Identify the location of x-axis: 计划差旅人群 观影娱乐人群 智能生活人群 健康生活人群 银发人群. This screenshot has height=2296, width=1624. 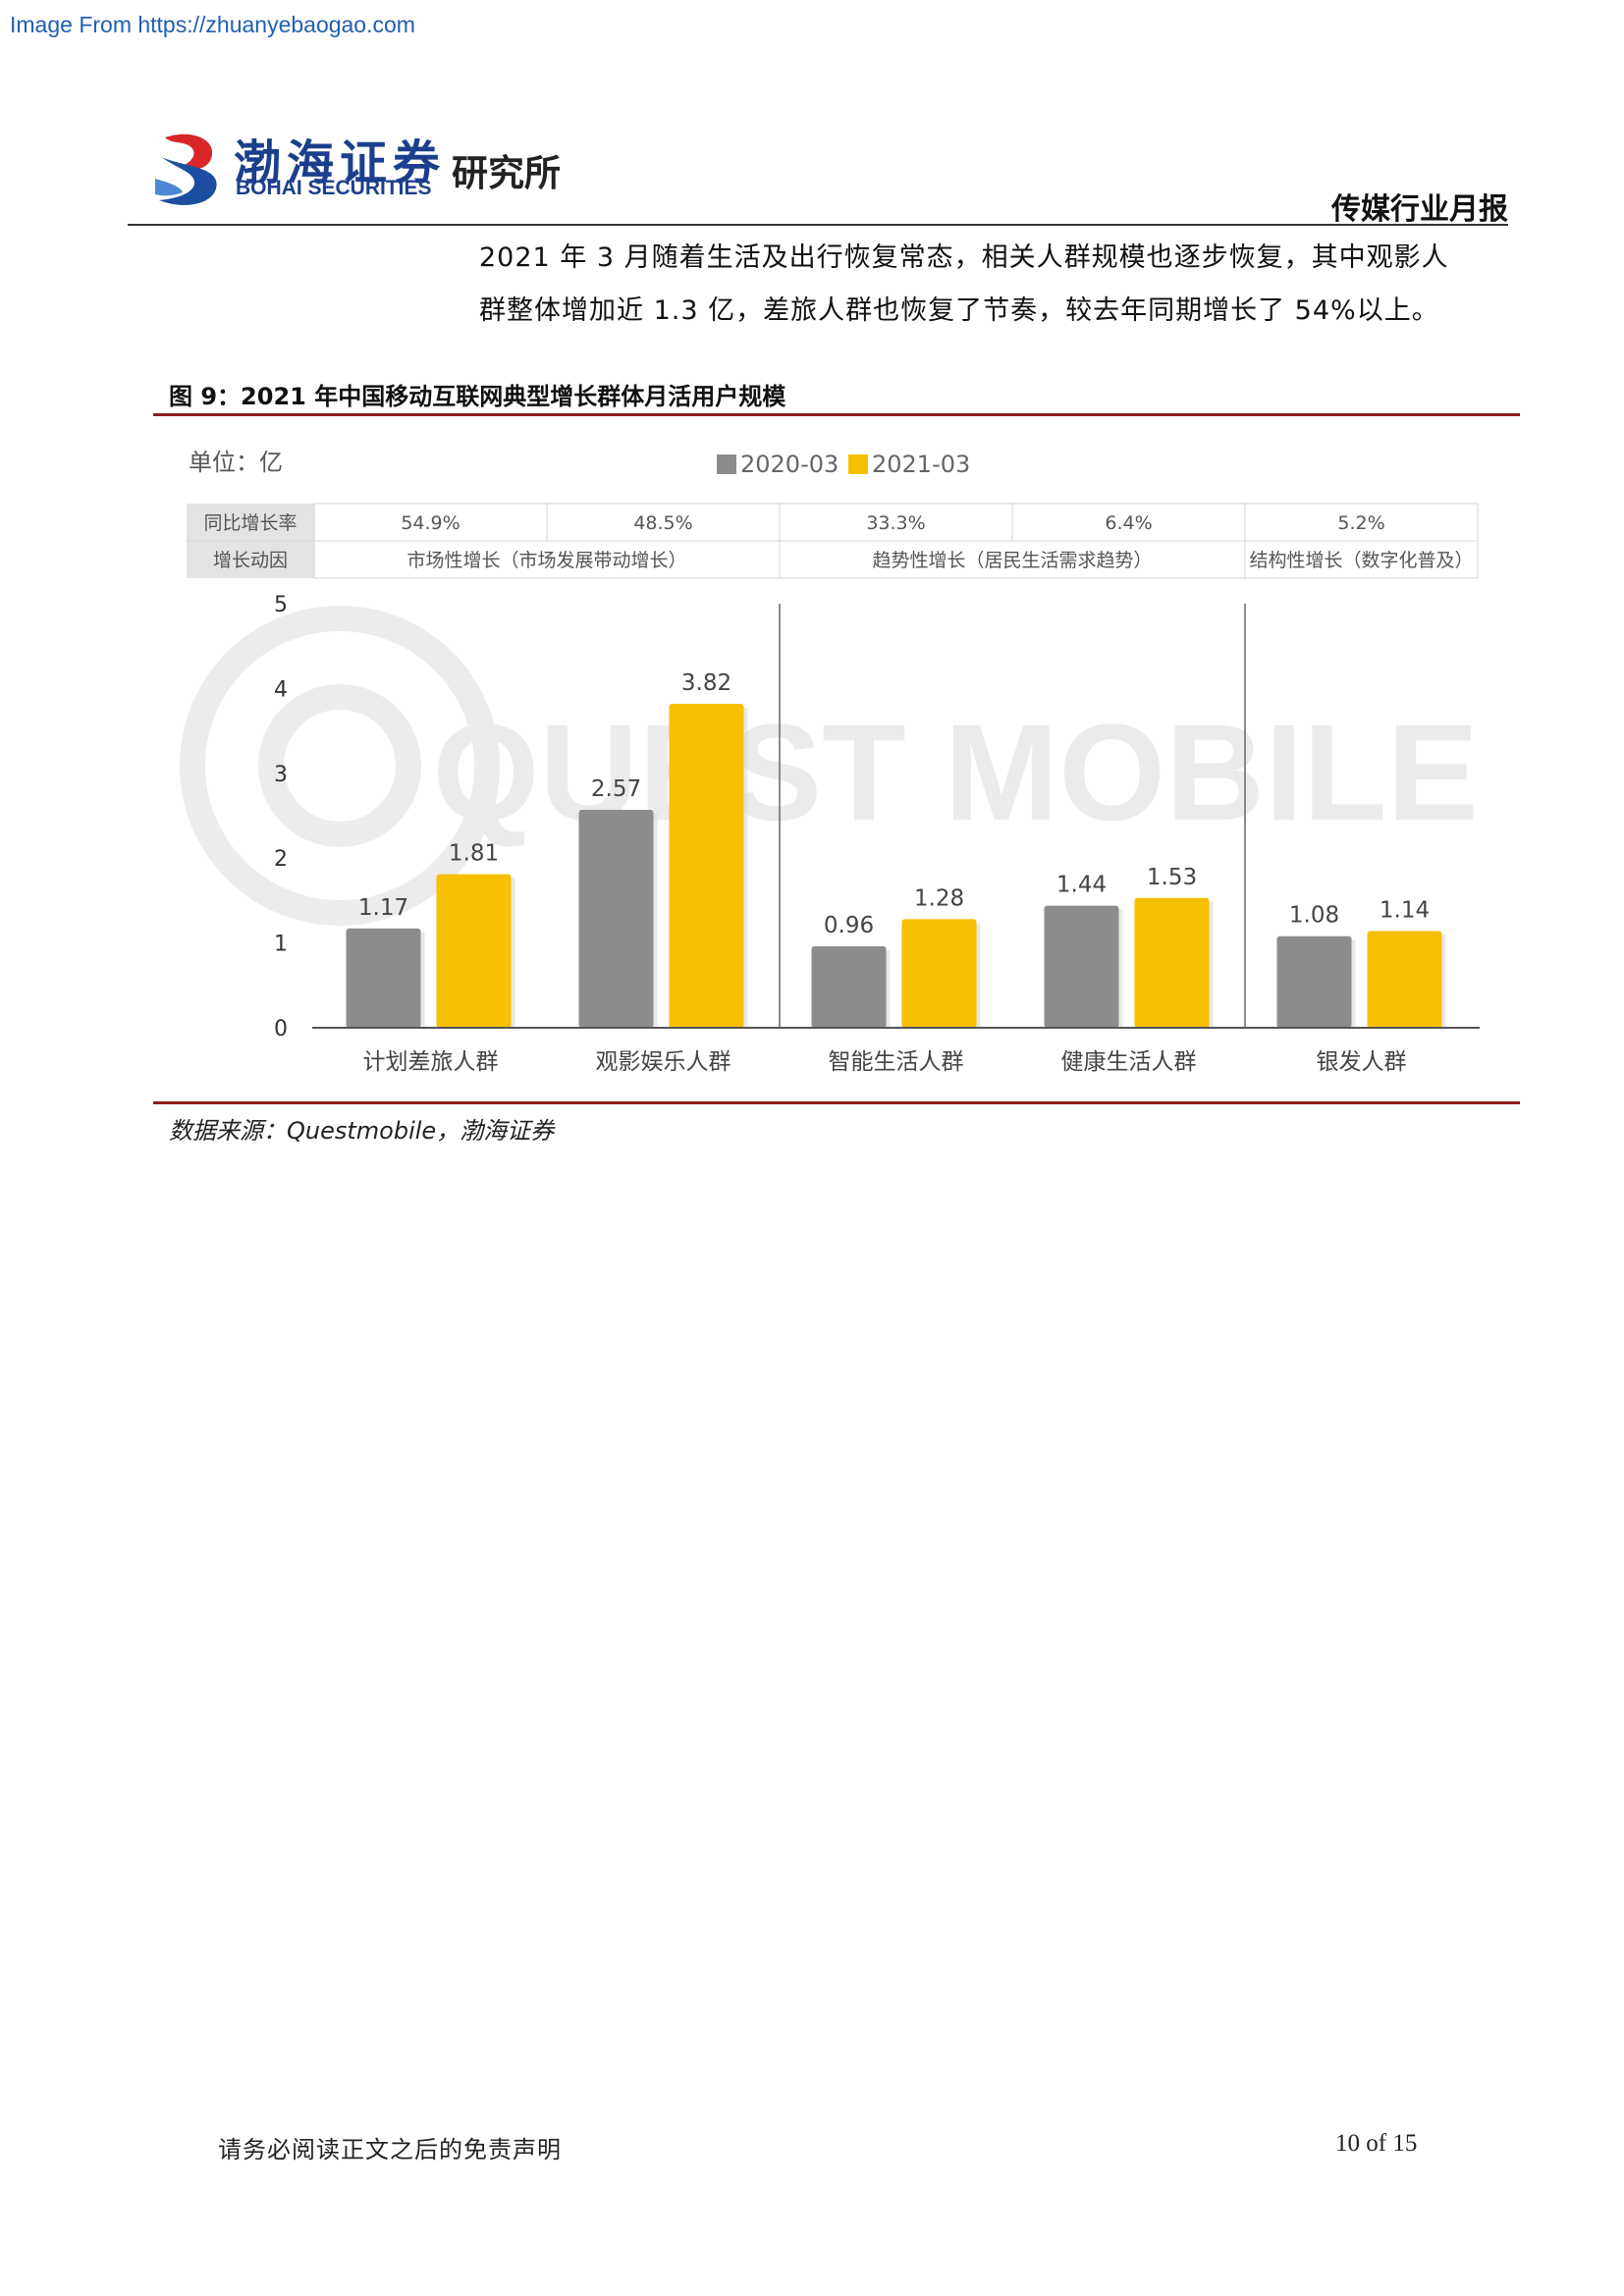
(896, 1051).